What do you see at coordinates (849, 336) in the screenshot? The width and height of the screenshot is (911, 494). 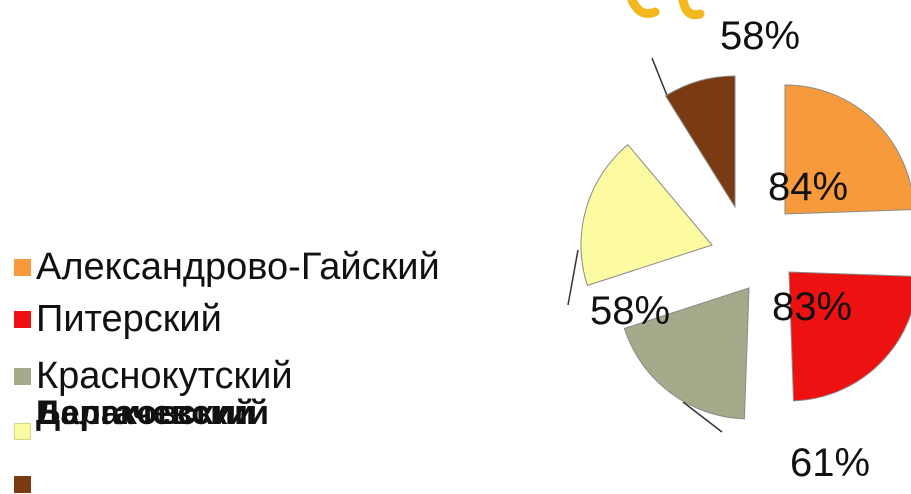 I see `slice-pitersky` at bounding box center [849, 336].